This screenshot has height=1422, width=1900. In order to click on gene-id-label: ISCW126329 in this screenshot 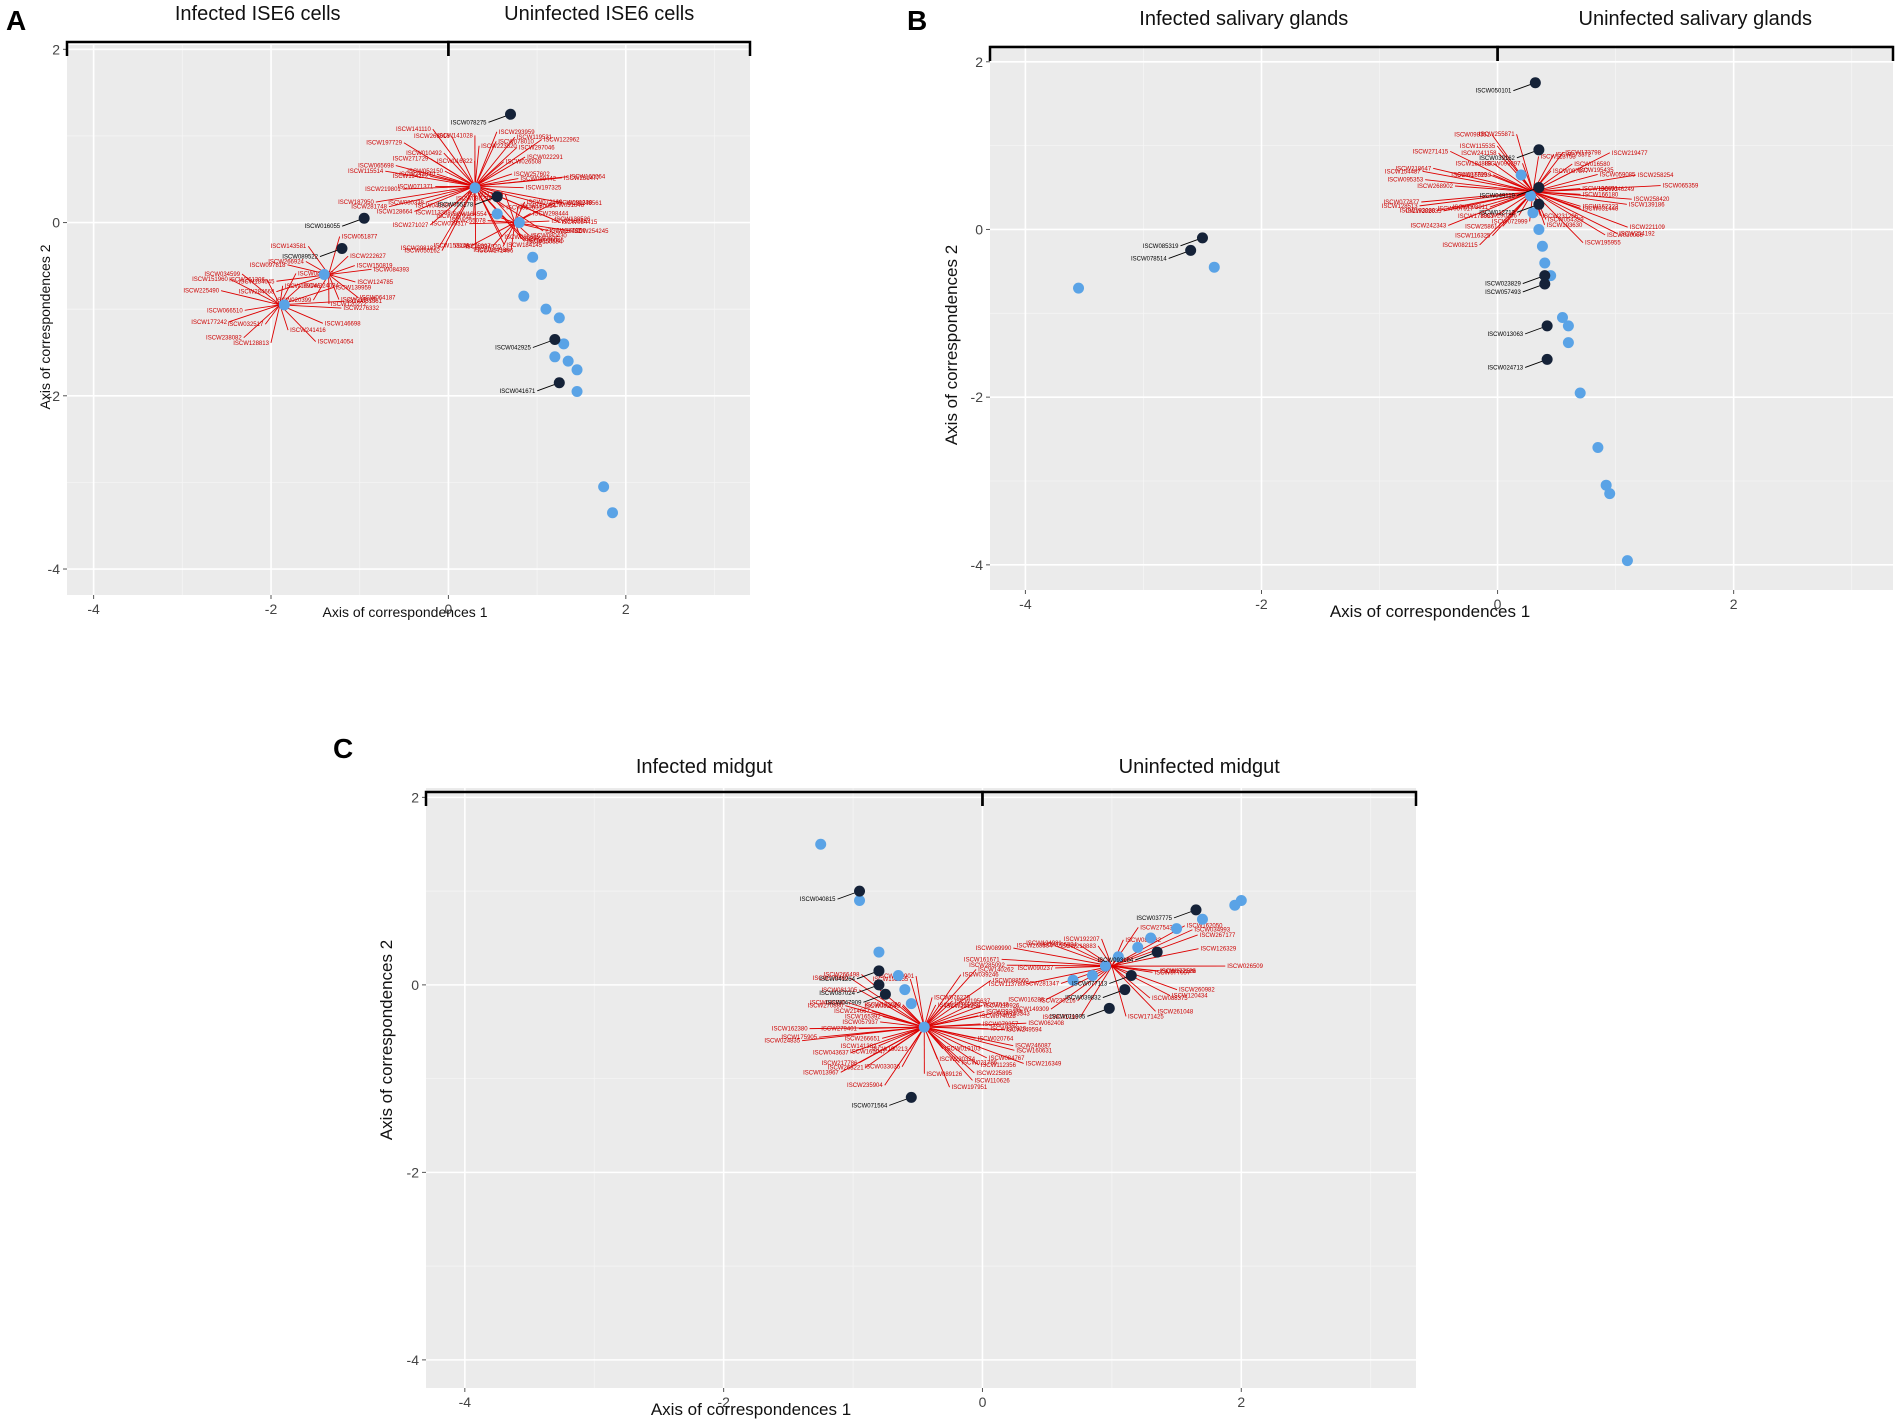, I will do `click(1219, 950)`.